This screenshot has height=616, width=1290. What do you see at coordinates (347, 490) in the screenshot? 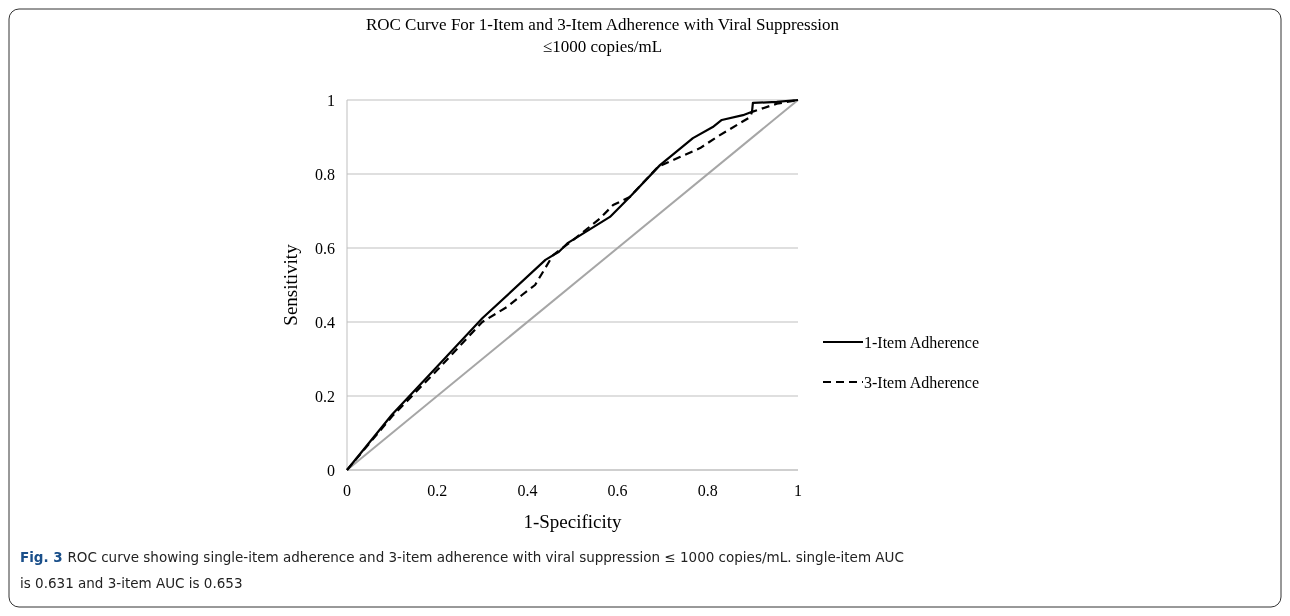
I see `x-tick-label: 0` at bounding box center [347, 490].